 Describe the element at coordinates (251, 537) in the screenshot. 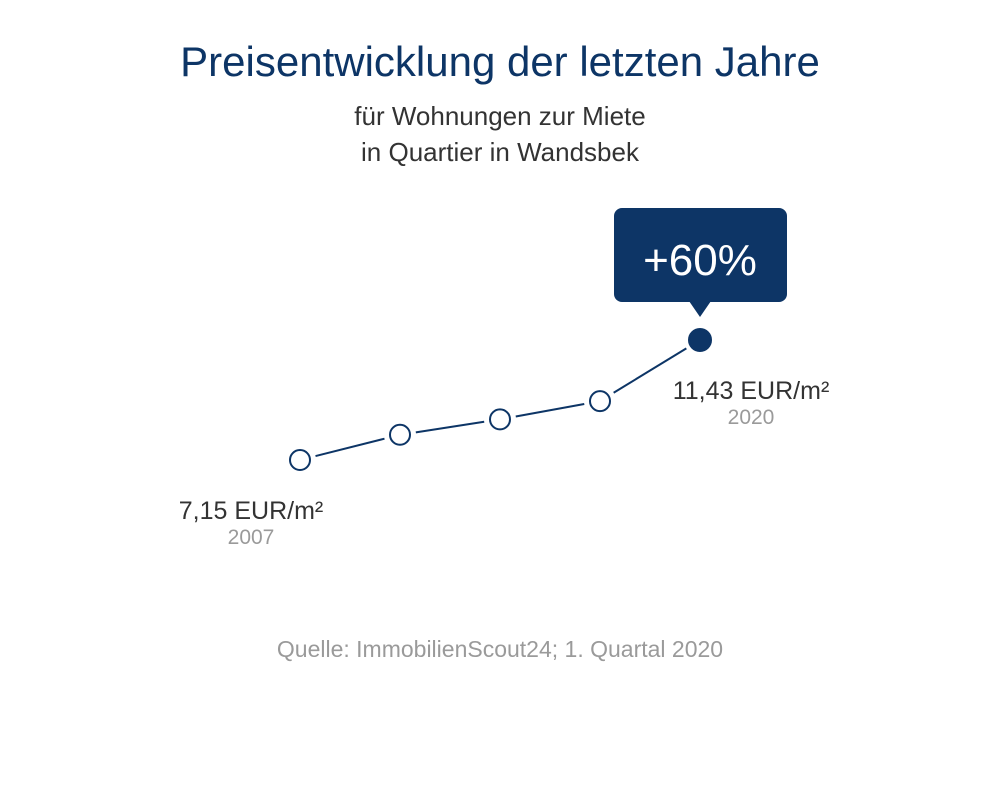

I see `start-year-label: 2007` at that location.